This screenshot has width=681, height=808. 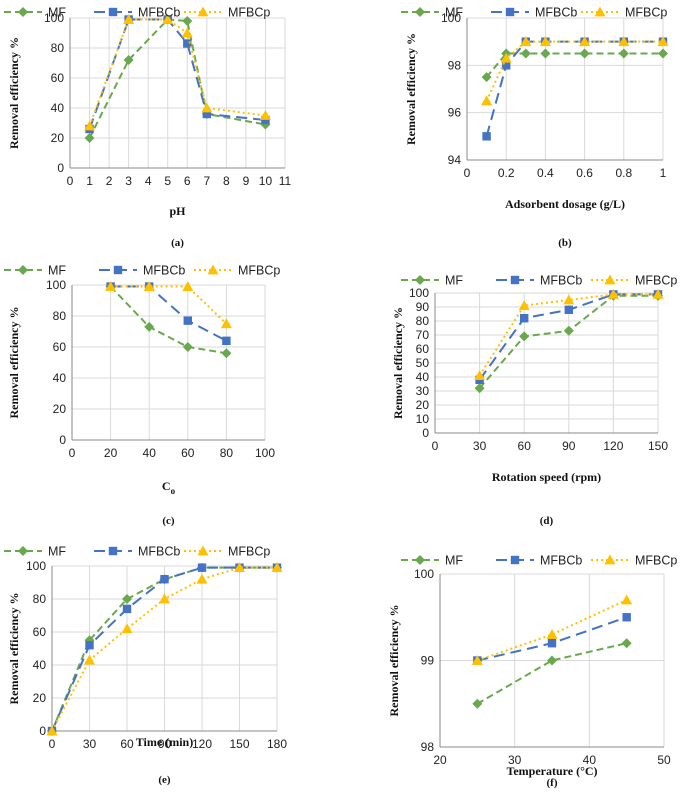 What do you see at coordinates (226, 181) in the screenshot?
I see `x-tick-label: 8` at bounding box center [226, 181].